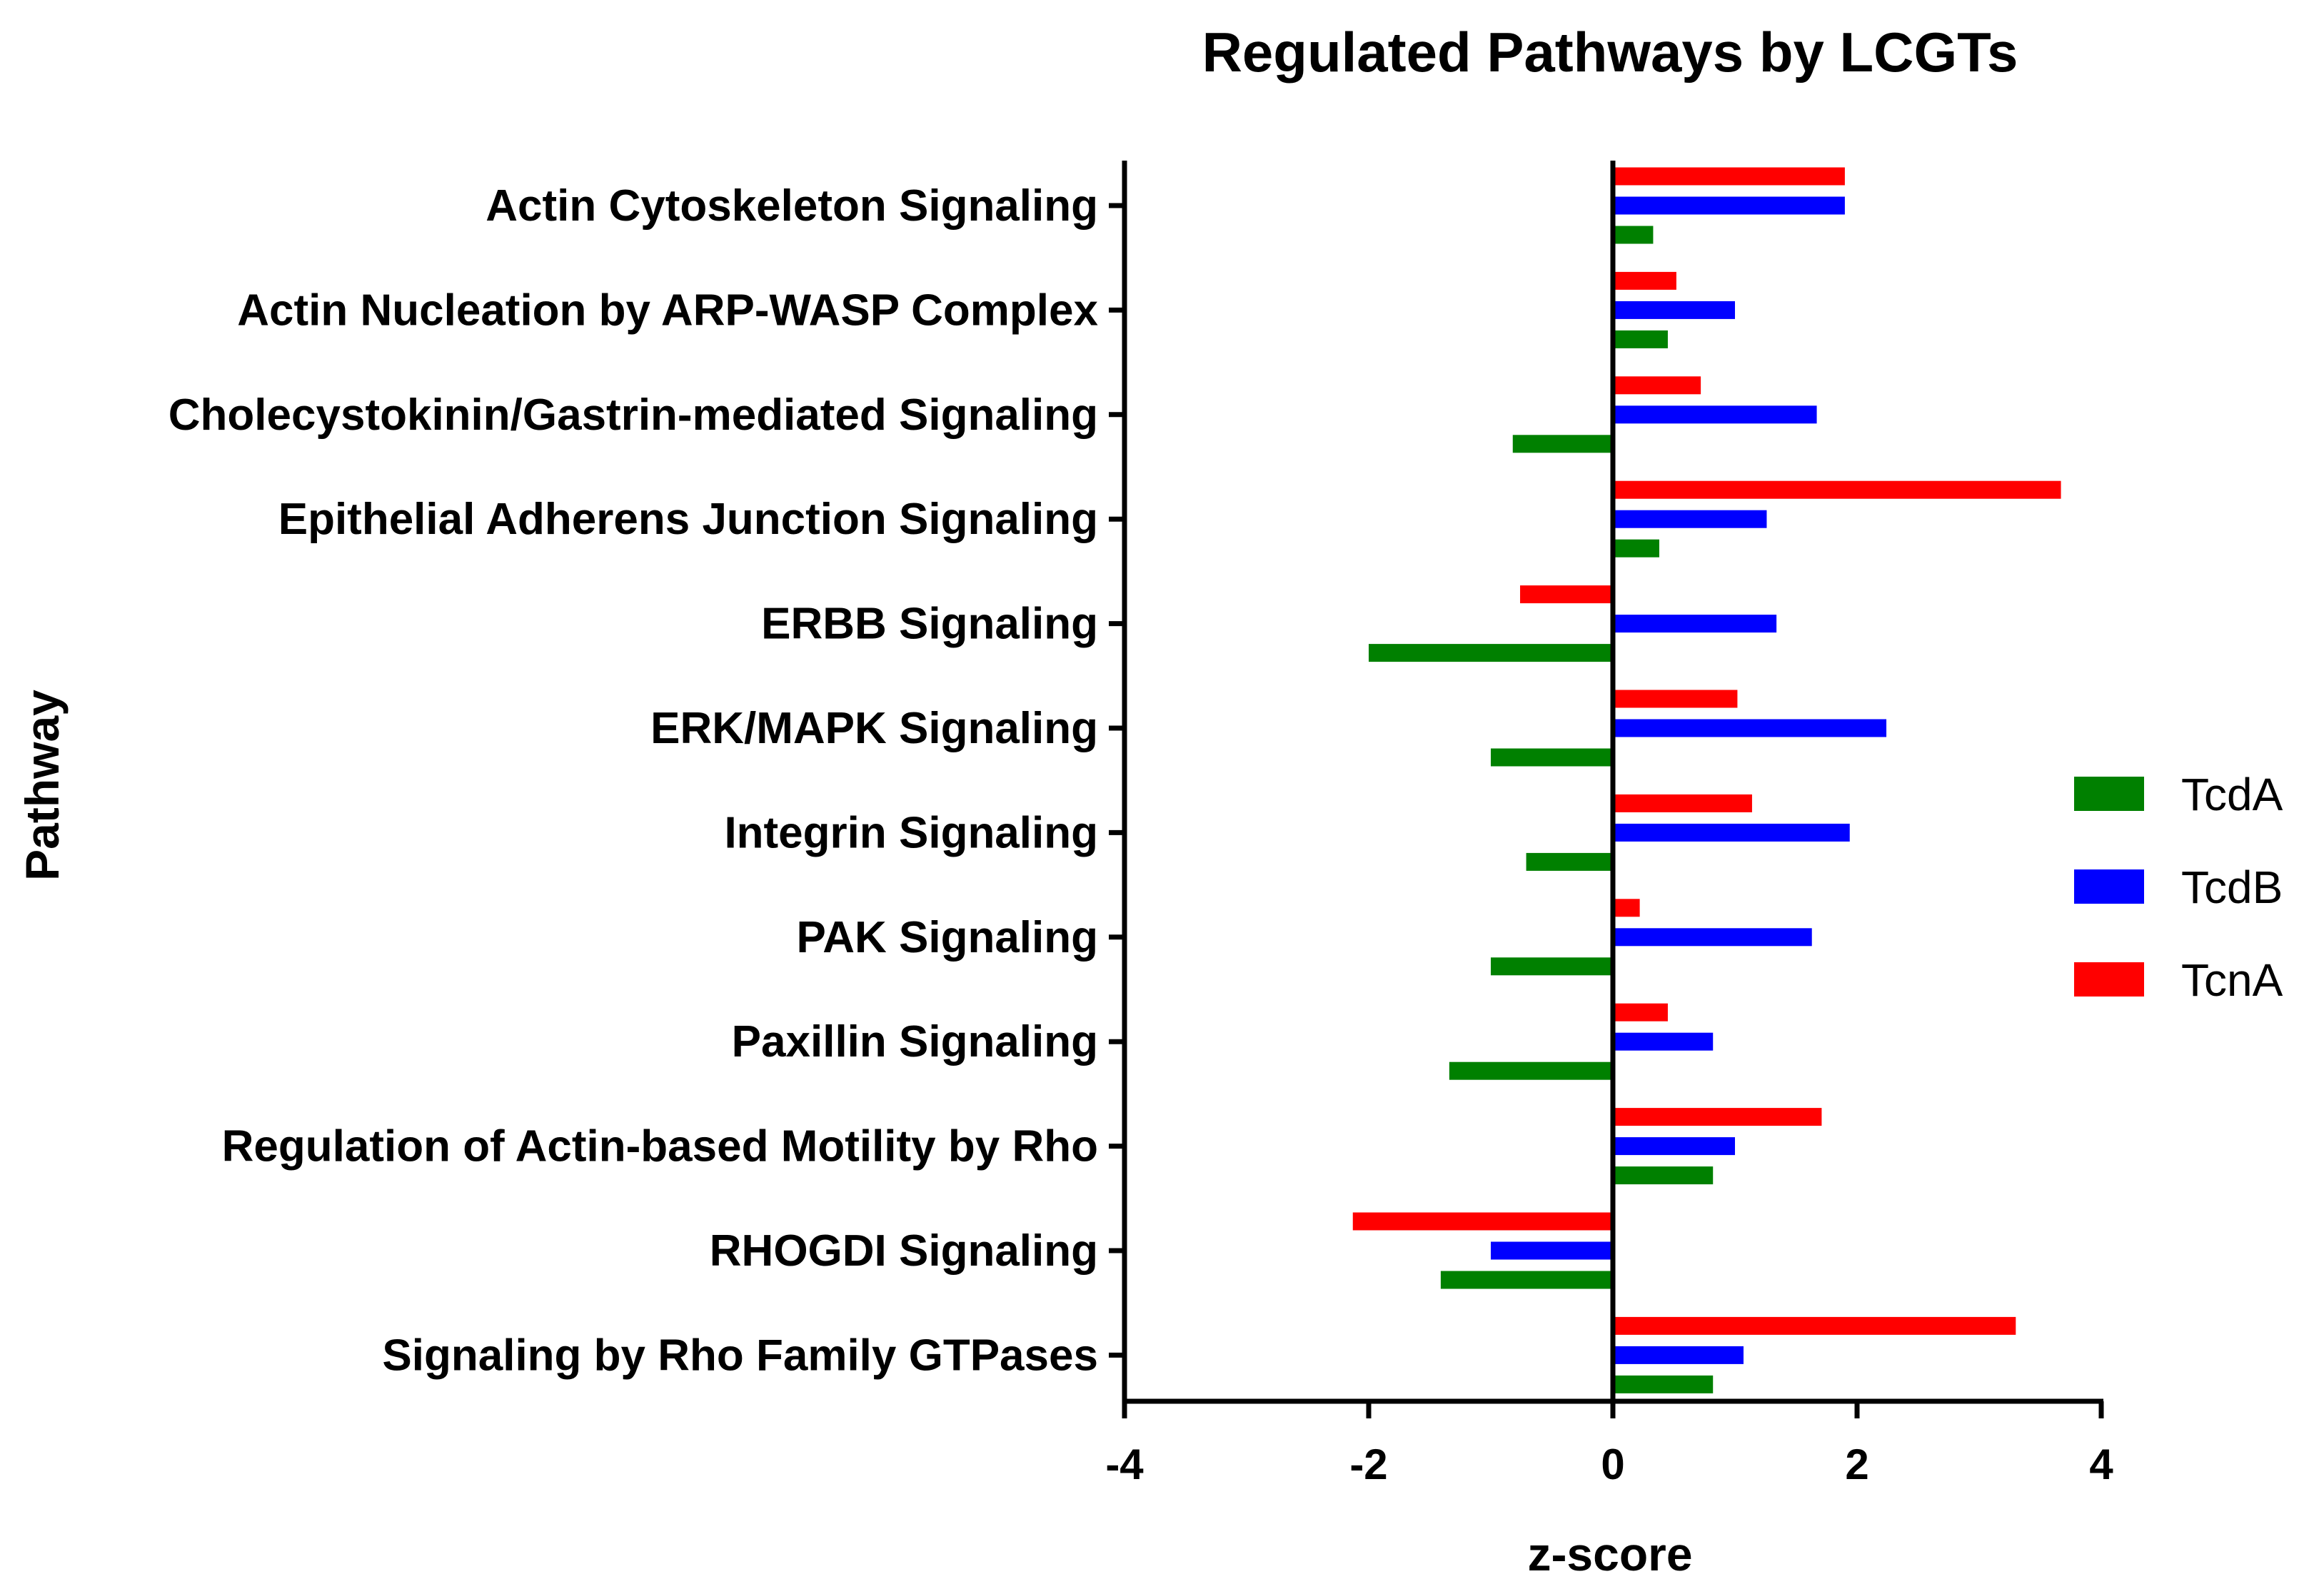  What do you see at coordinates (1610, 53) in the screenshot?
I see `chart-title: Regulated Pathways by LCGTs` at bounding box center [1610, 53].